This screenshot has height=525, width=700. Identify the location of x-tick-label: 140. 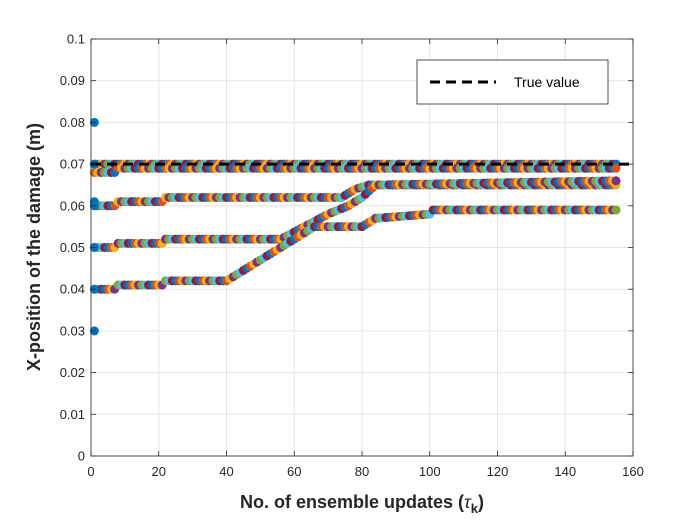
(565, 471).